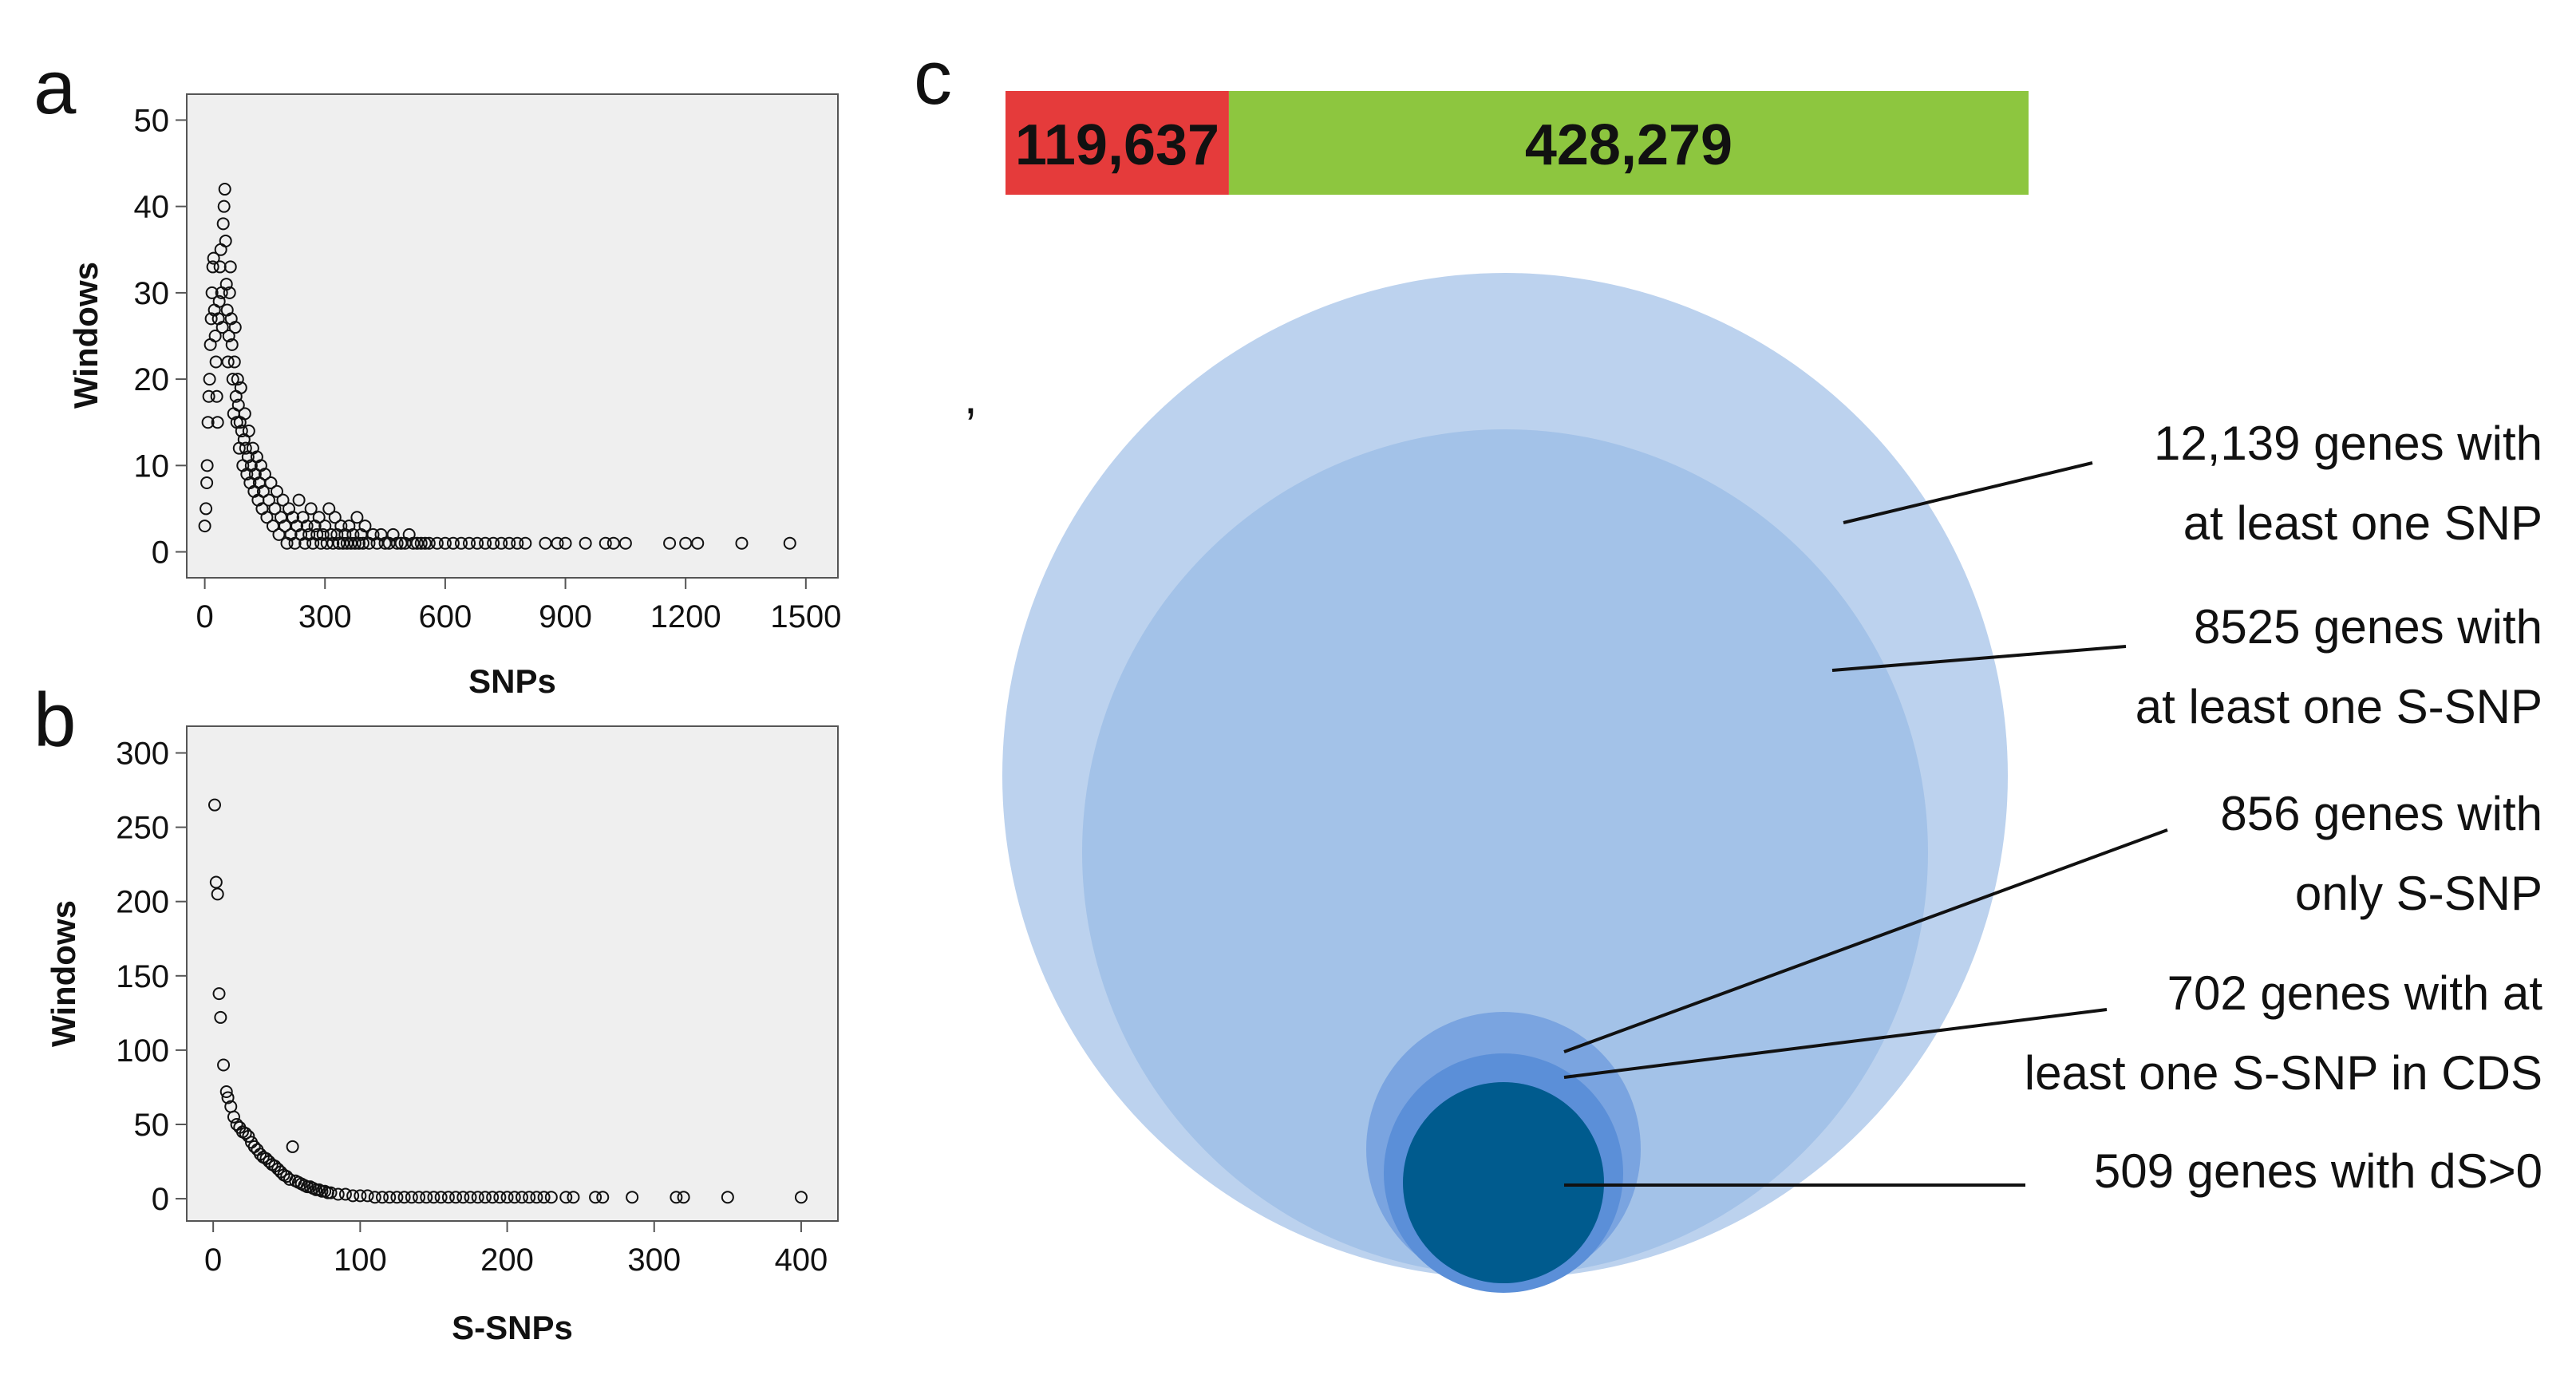 The width and height of the screenshot is (2576, 1379). What do you see at coordinates (2418, 893) in the screenshot?
I see `callout-3-line-2: only S-SNP` at bounding box center [2418, 893].